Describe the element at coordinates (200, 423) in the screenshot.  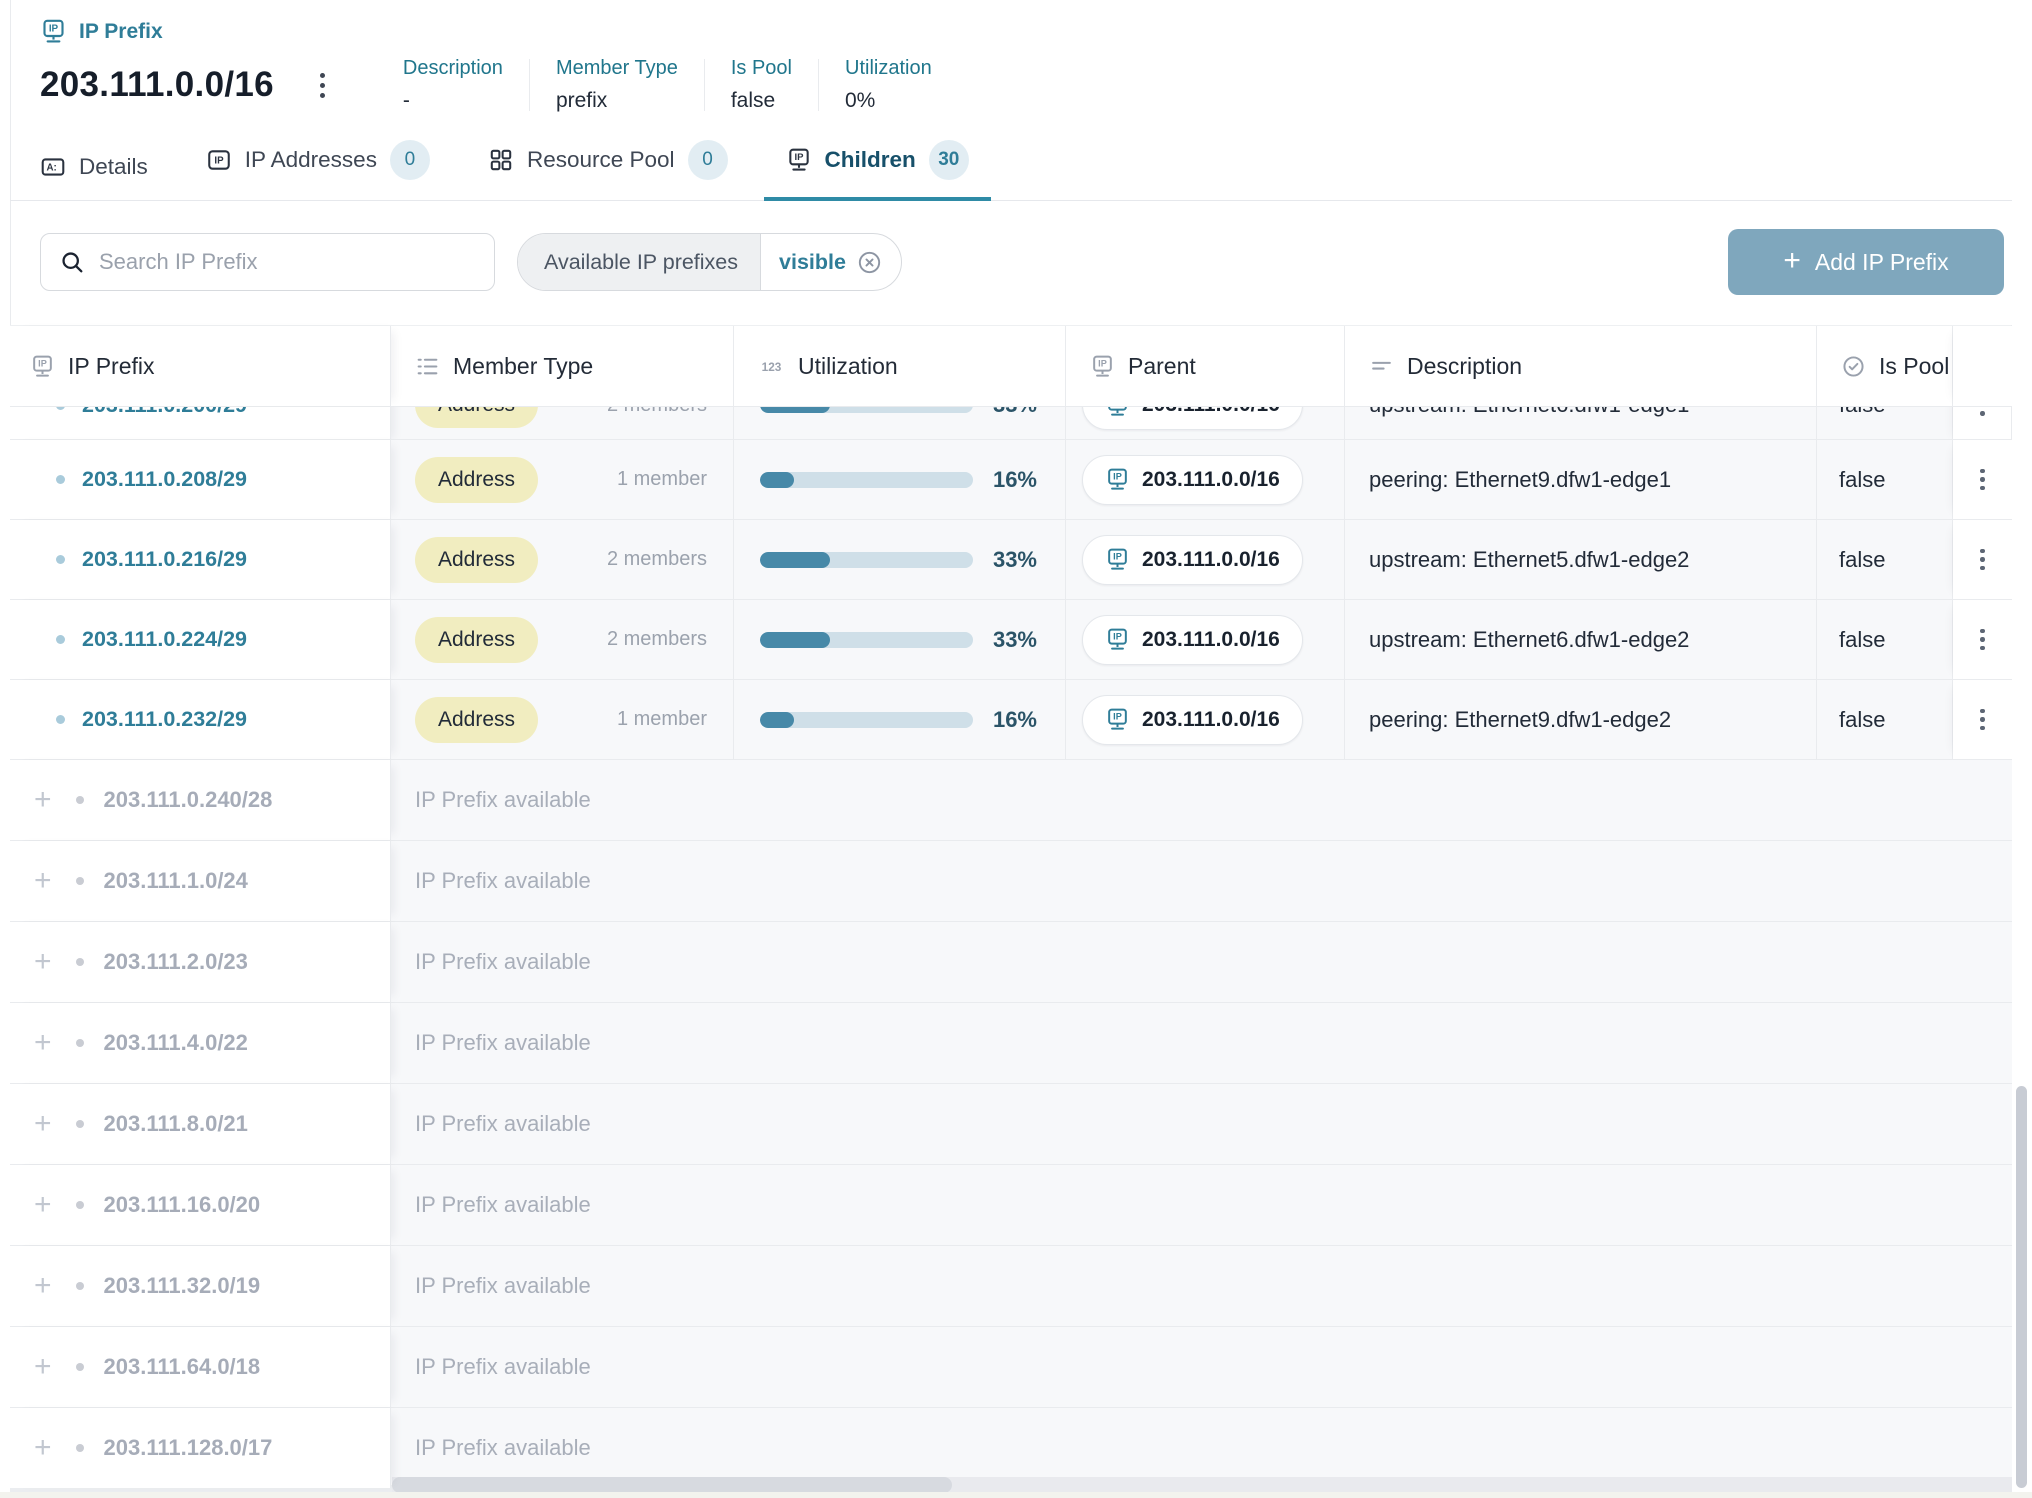
I see `prefix-cell: 203.111.0.200/29` at that location.